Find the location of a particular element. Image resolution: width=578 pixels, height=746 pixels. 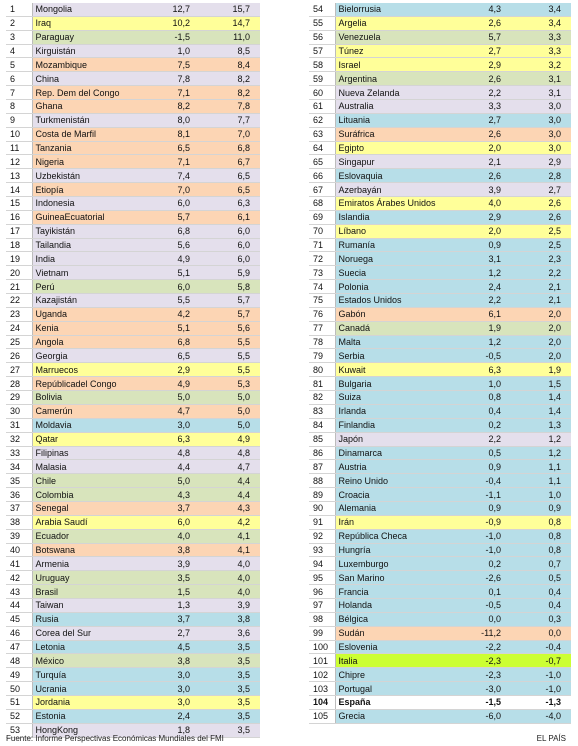

value-2010-cell: 2,6 is located at coordinates (480, 23).